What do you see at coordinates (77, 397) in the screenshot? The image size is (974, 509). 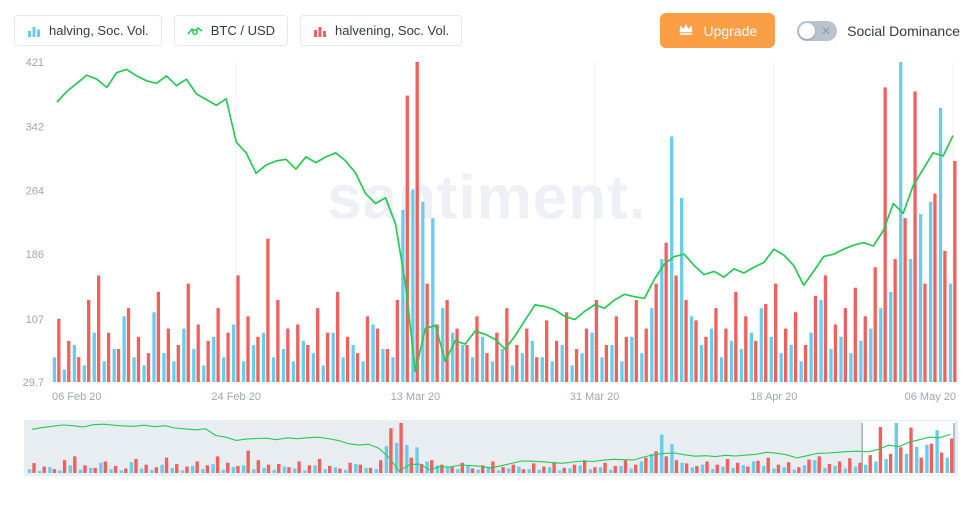 I see `svg-text: 06 Feb 20` at bounding box center [77, 397].